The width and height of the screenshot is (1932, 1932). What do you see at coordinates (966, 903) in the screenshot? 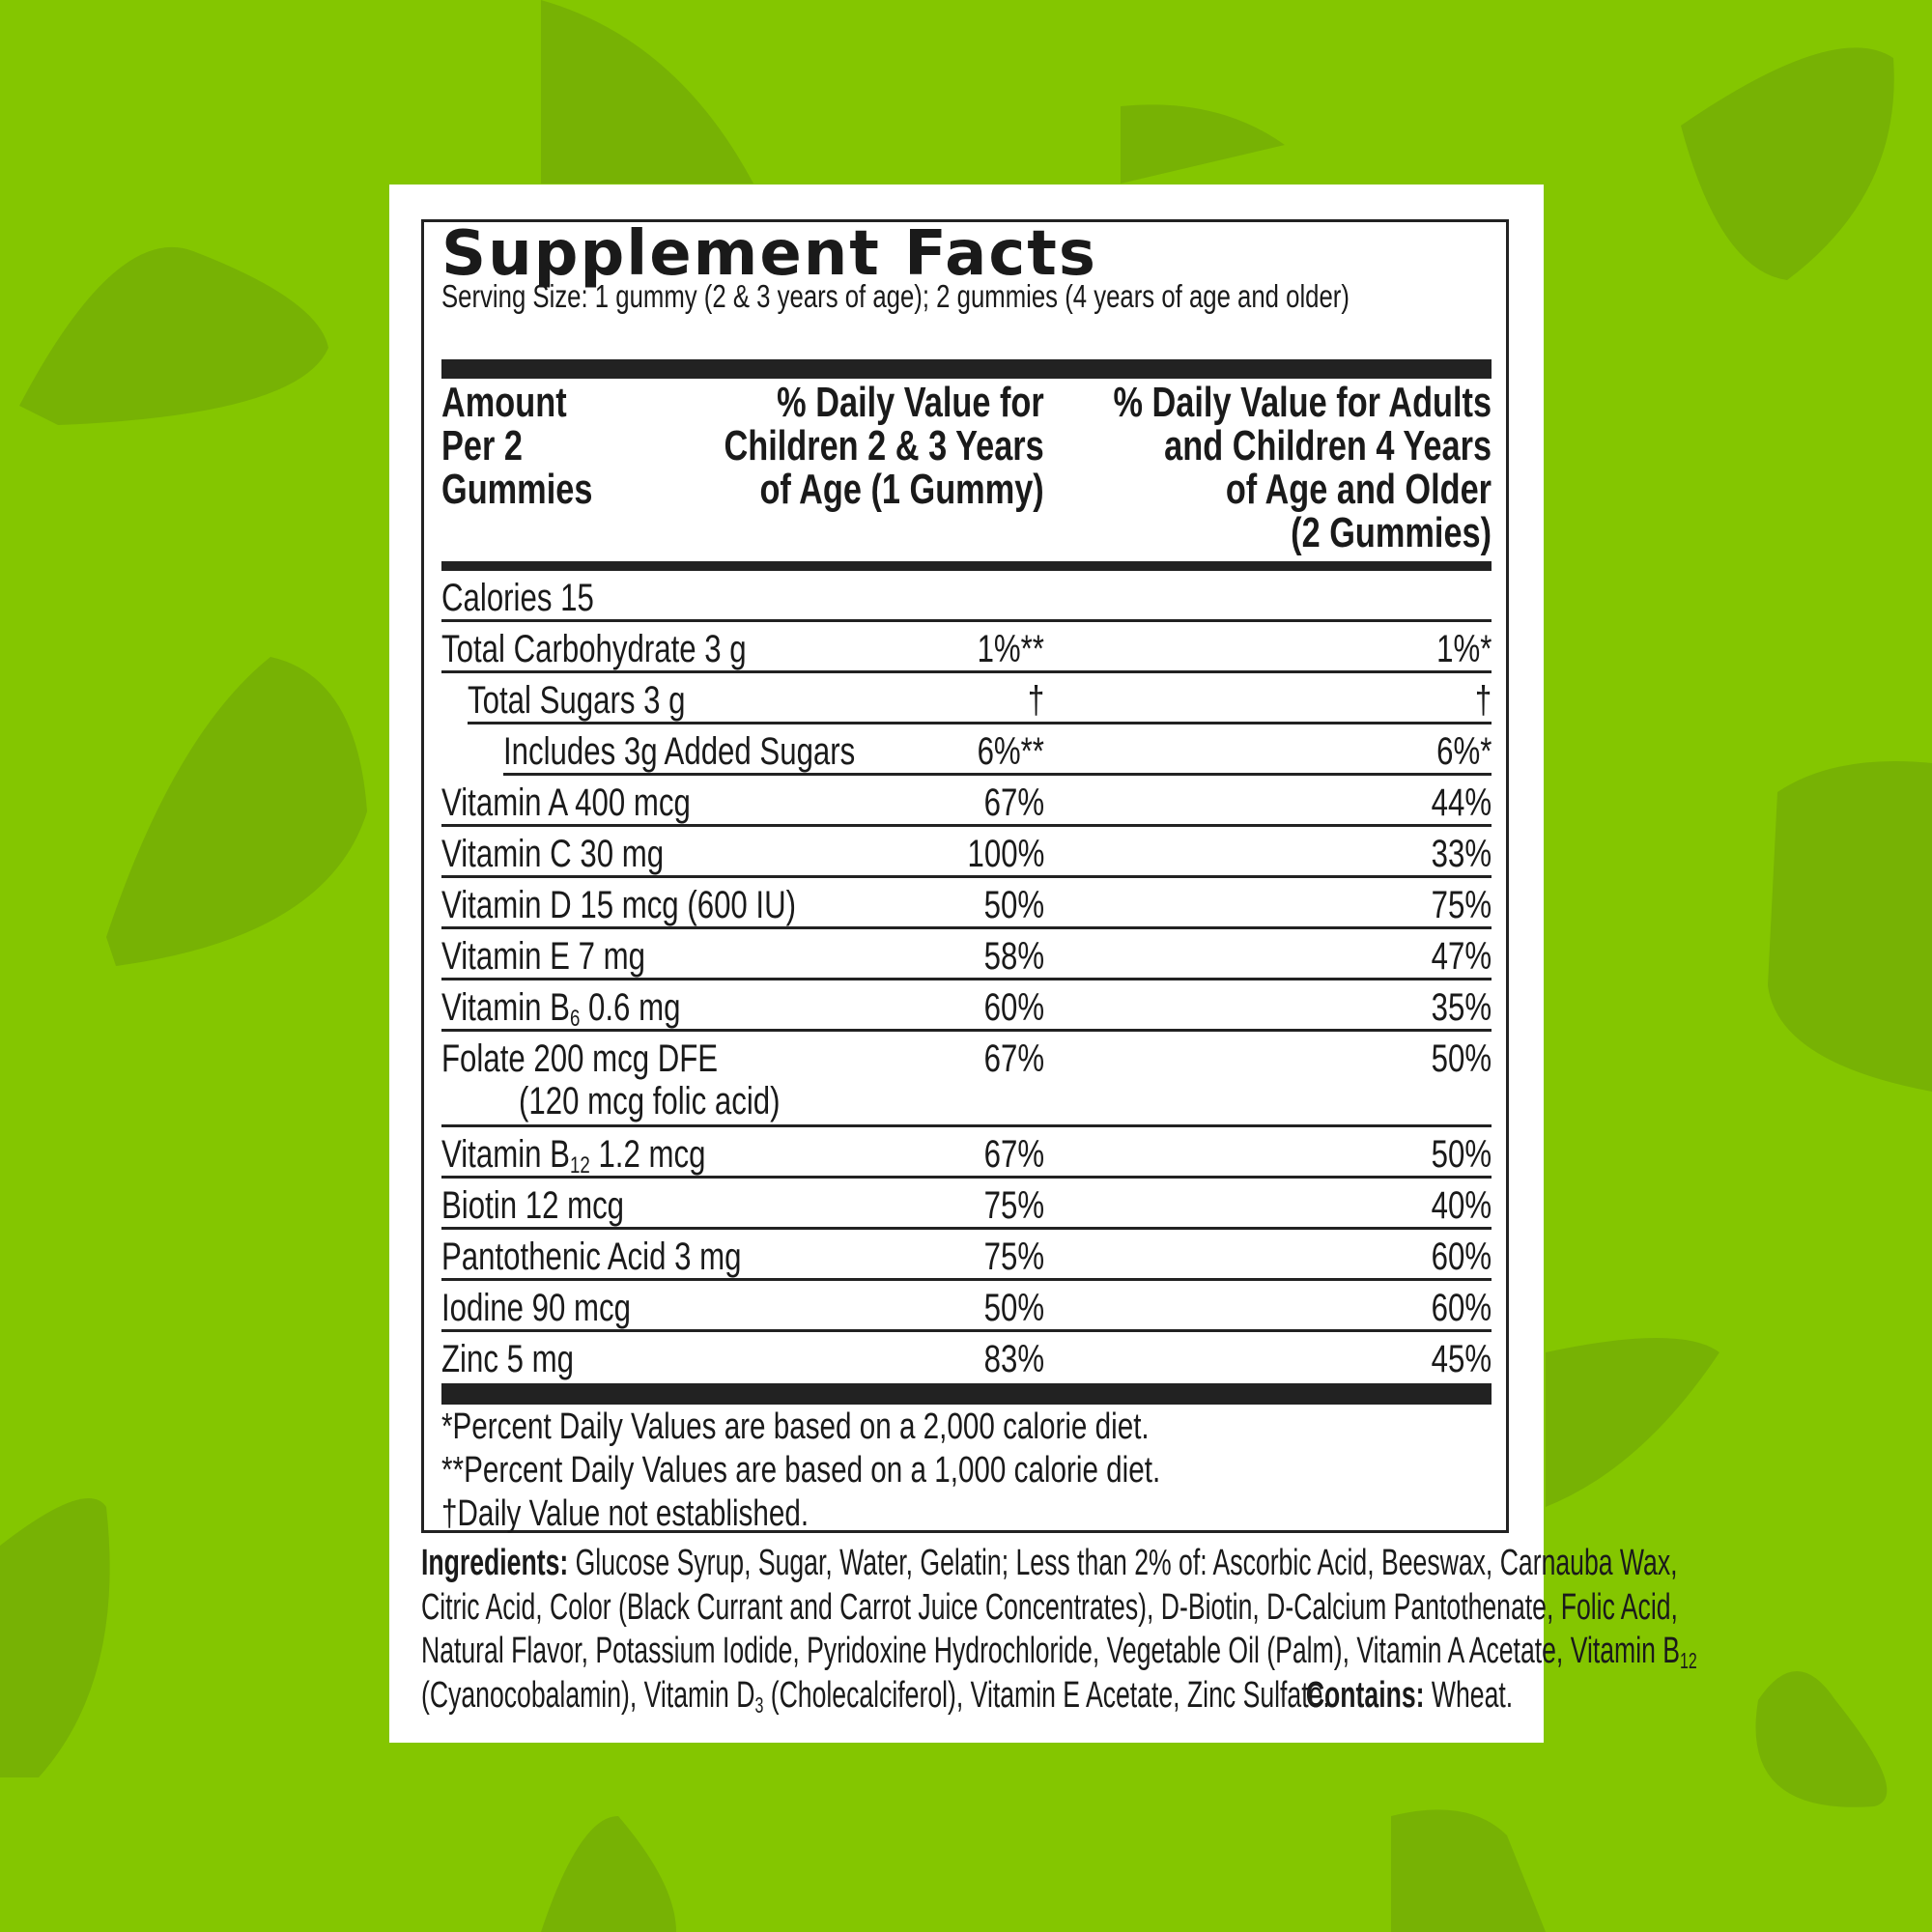
I see `table-row: Vitamin D 15 mcg (600 IU) 50% 75%` at bounding box center [966, 903].